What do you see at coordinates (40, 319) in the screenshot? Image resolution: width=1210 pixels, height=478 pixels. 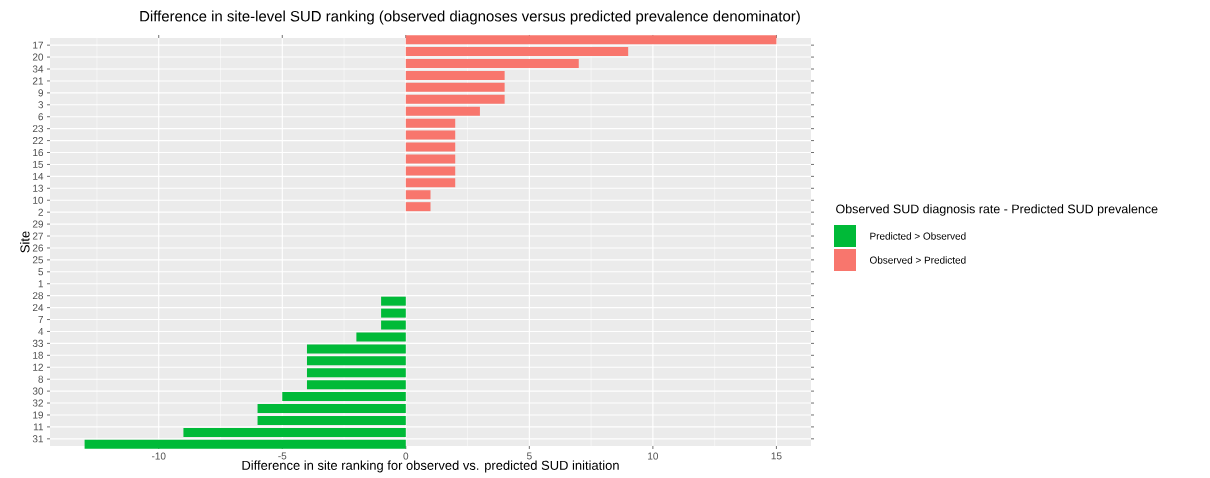 I see `y-tick-label: 7` at bounding box center [40, 319].